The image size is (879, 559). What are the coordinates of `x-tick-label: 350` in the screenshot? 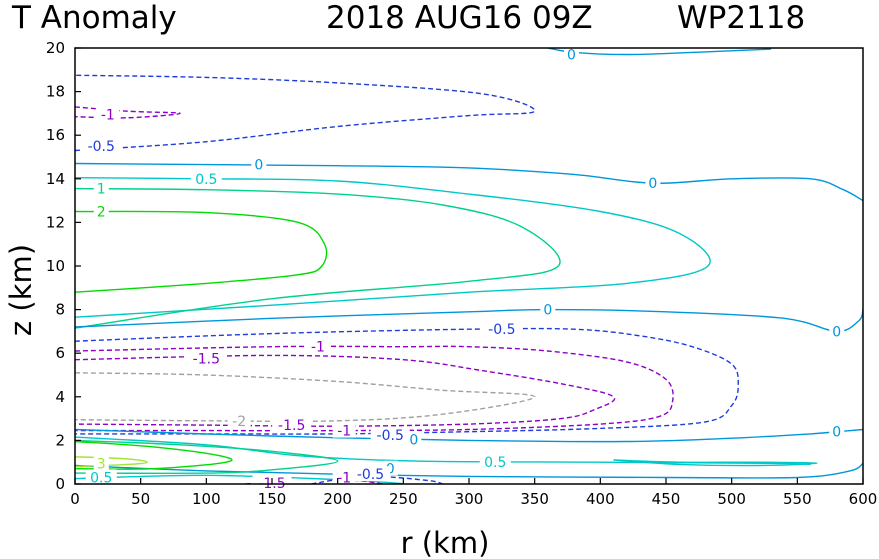 It's located at (534, 499).